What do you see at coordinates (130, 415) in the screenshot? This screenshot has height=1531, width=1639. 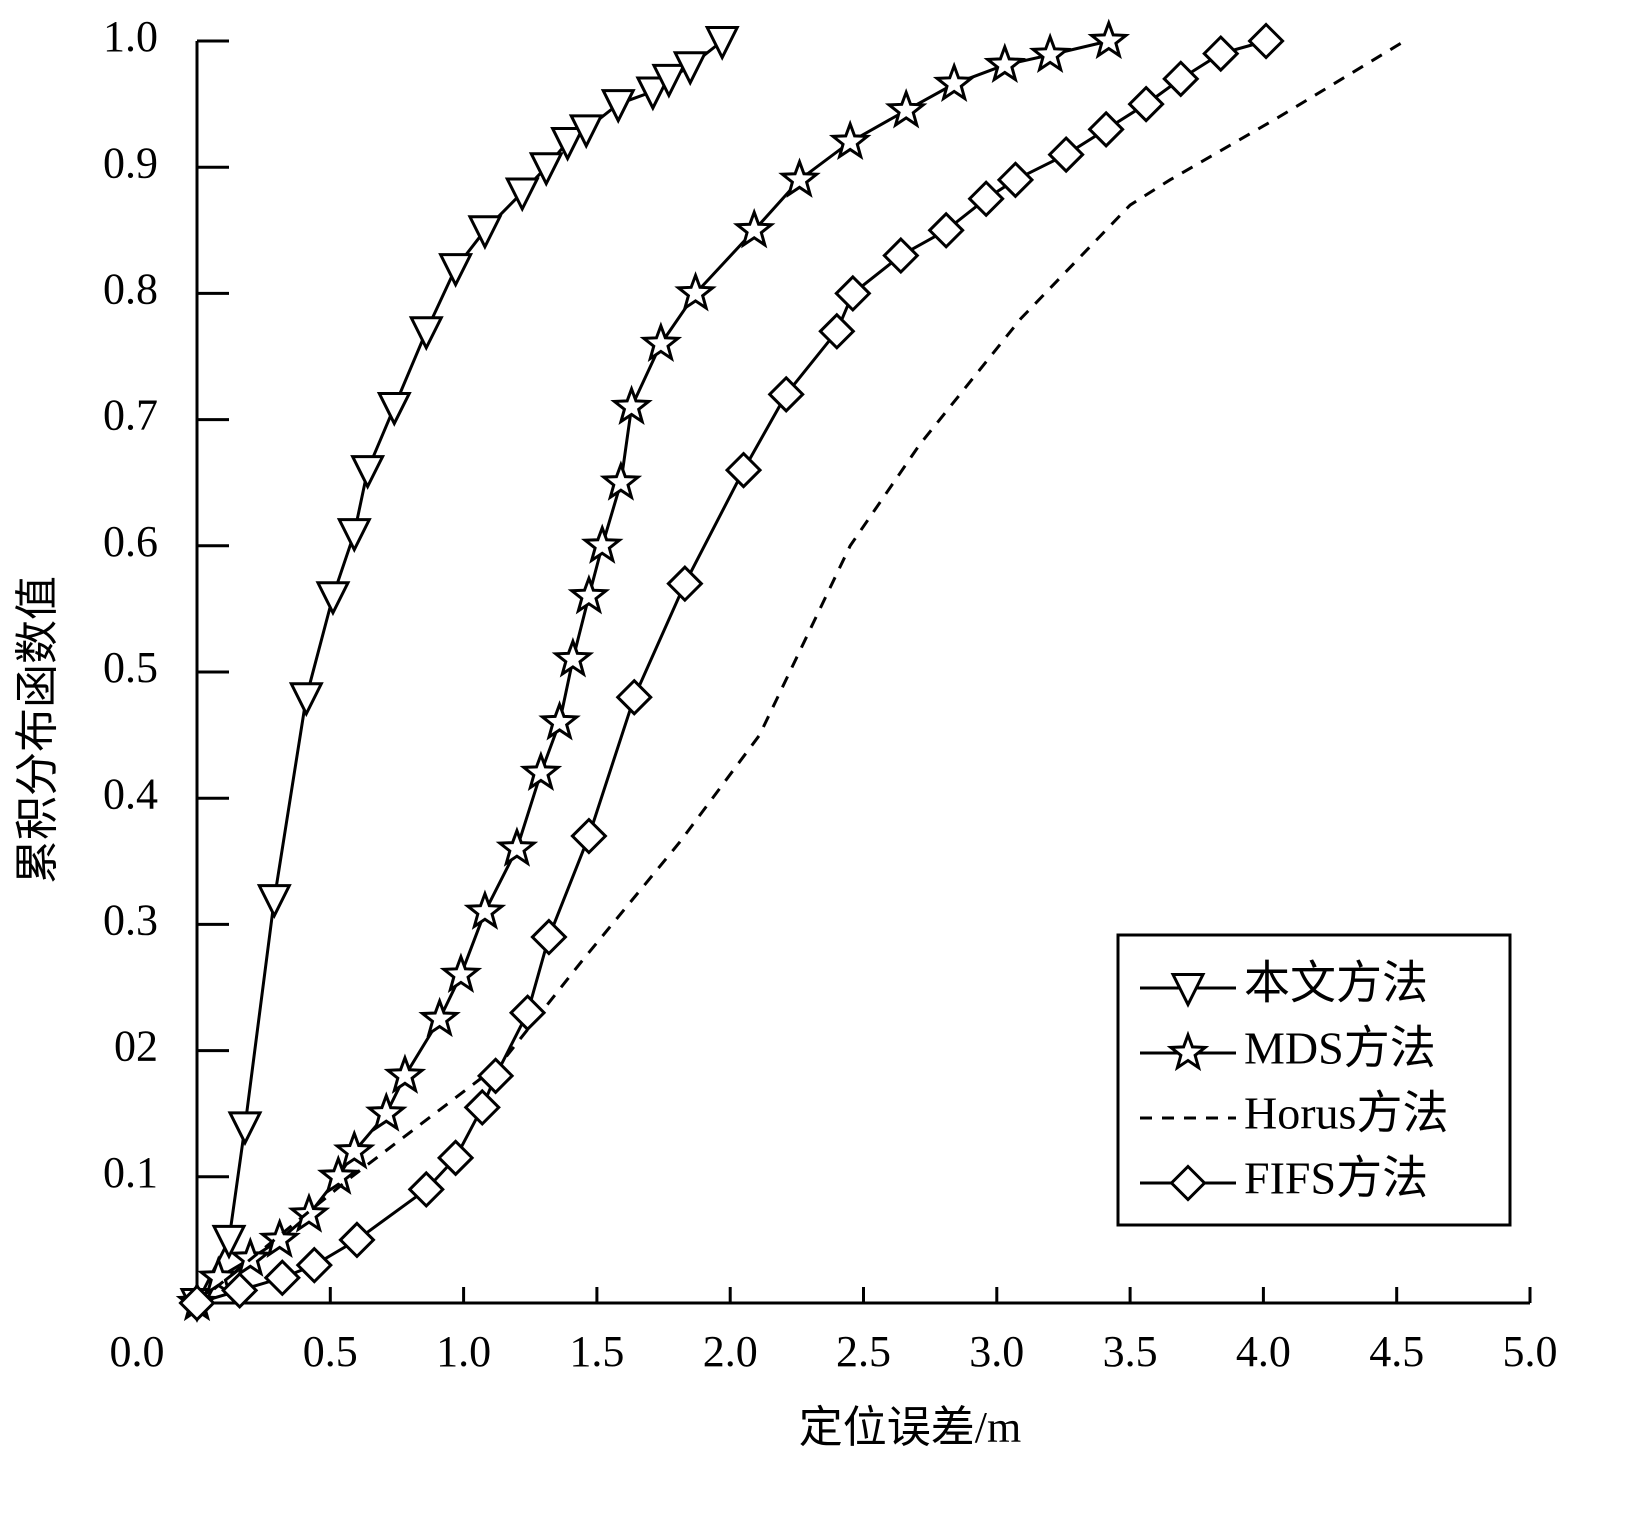 I see `y-tick-label: 0.7` at bounding box center [130, 415].